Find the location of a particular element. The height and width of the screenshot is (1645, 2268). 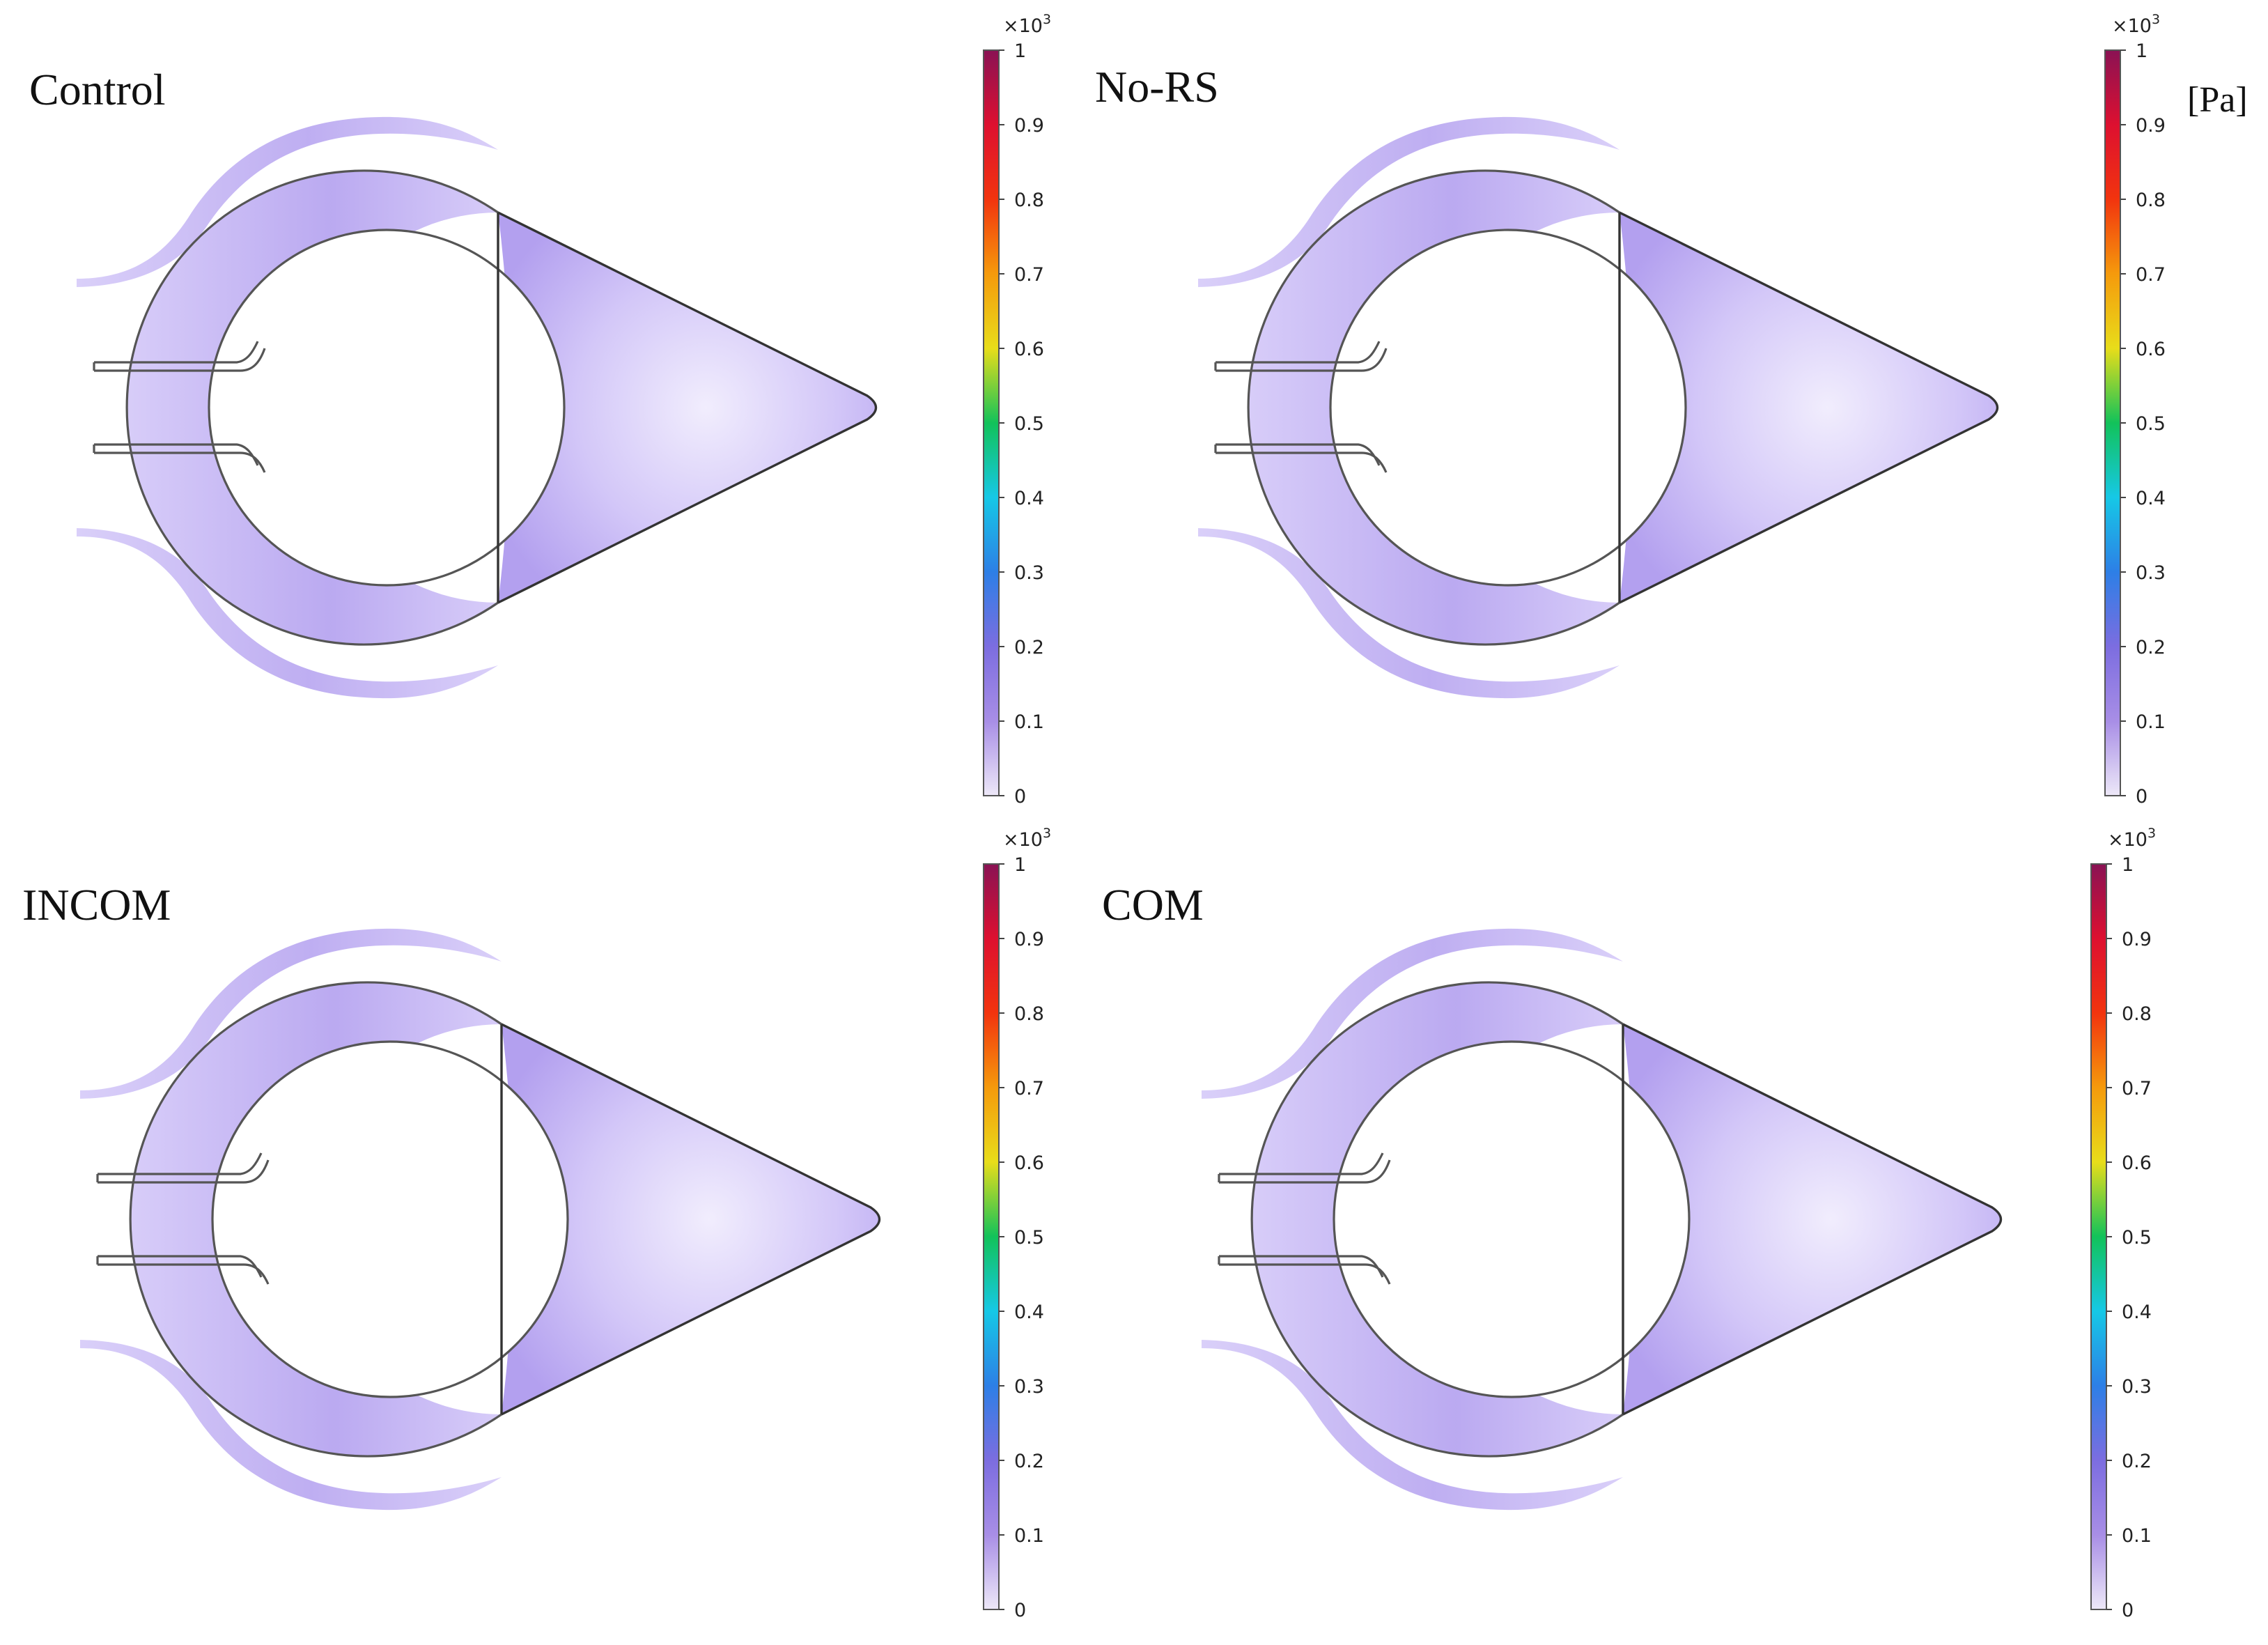

panel-title: INCOM is located at coordinates (96, 904).